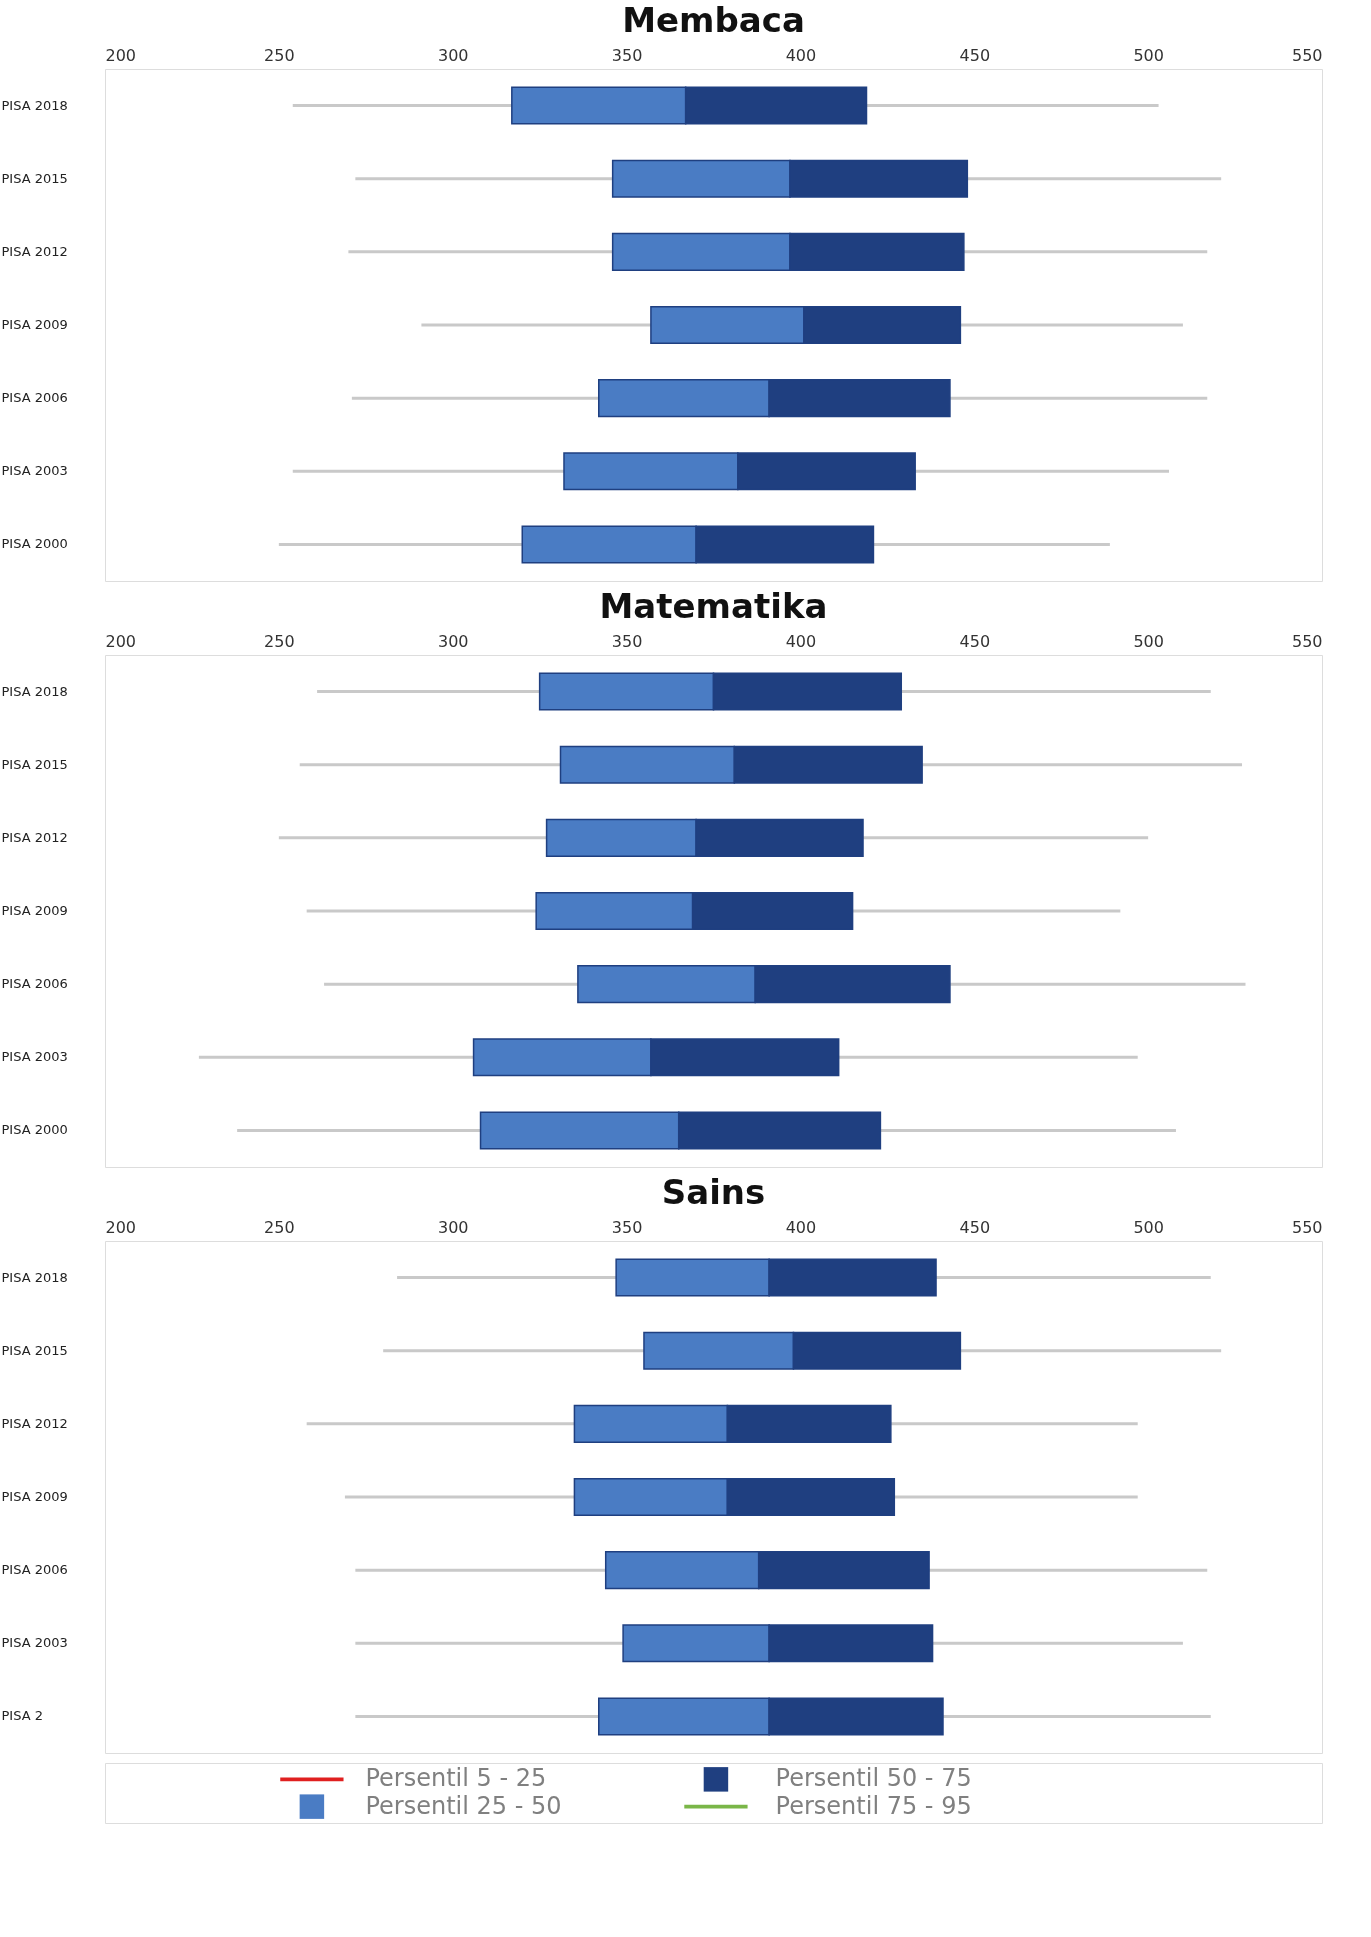 This screenshot has height=1937, width=1371. I want to click on legend-label: Persentil 25 - 50, so click(463, 1805).